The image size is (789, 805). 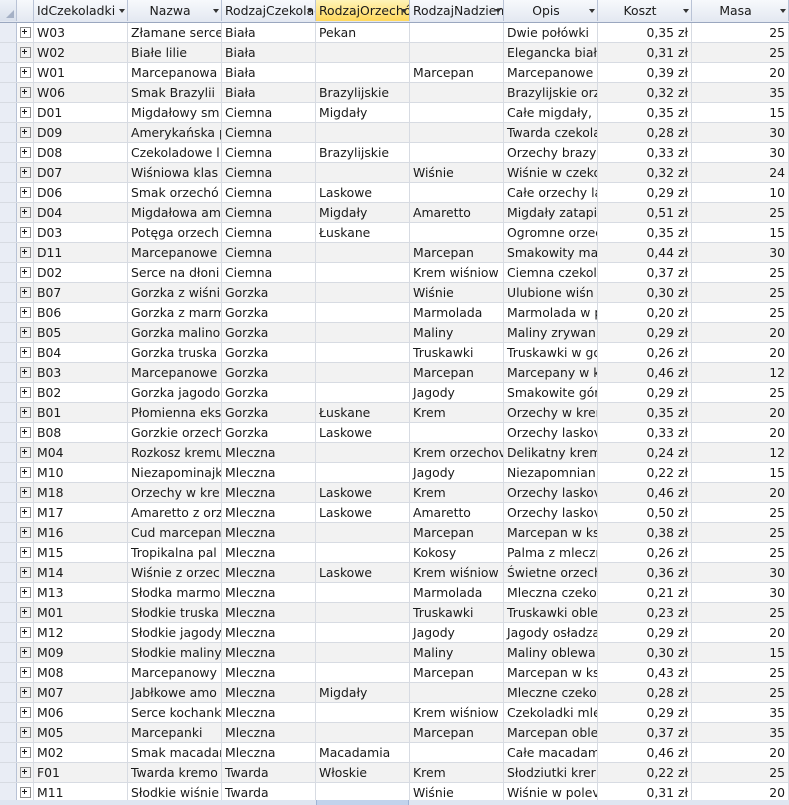 What do you see at coordinates (740, 10) in the screenshot?
I see `column-header-7: Masa` at bounding box center [740, 10].